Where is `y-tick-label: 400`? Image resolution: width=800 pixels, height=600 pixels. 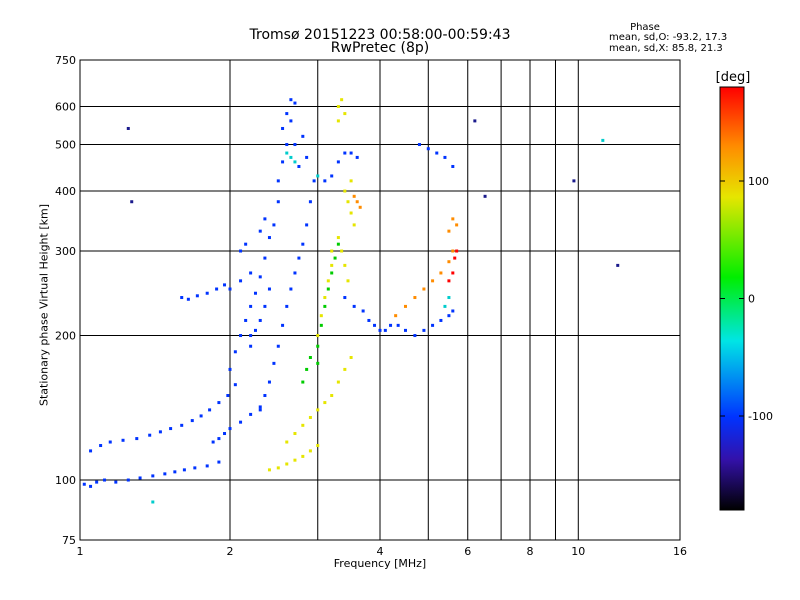
y-tick-label: 400 is located at coordinates (65, 191).